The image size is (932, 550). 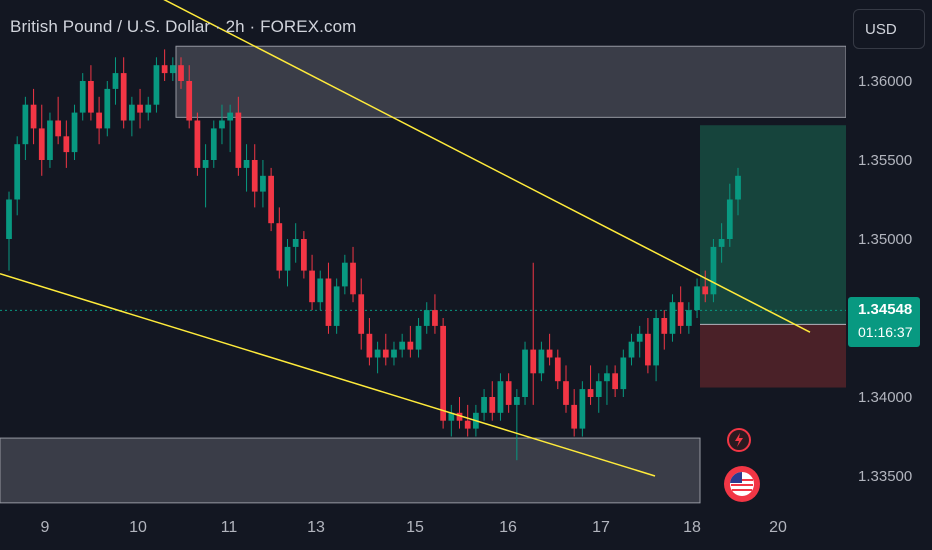 I want to click on us-flag-icon, so click(x=742, y=484).